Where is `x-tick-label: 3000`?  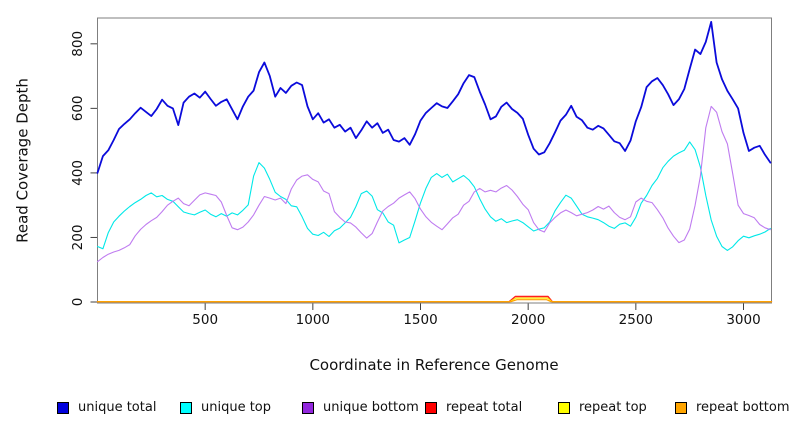
x-tick-label: 3000 is located at coordinates (743, 320).